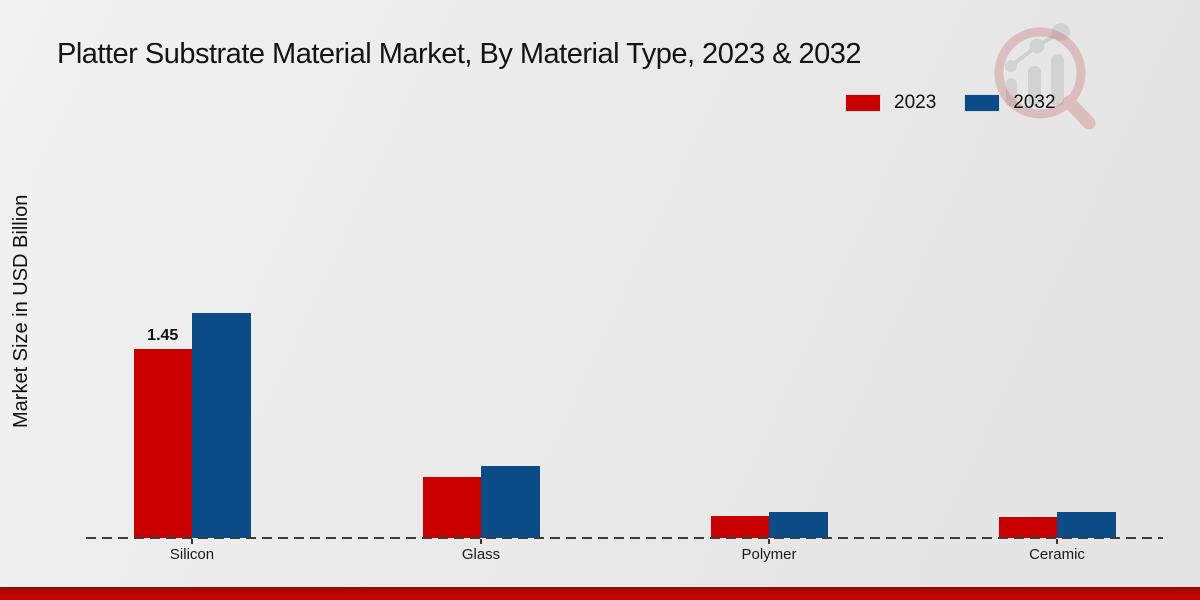 This screenshot has width=1200, height=600. What do you see at coordinates (624, 538) in the screenshot?
I see `x-axis-line` at bounding box center [624, 538].